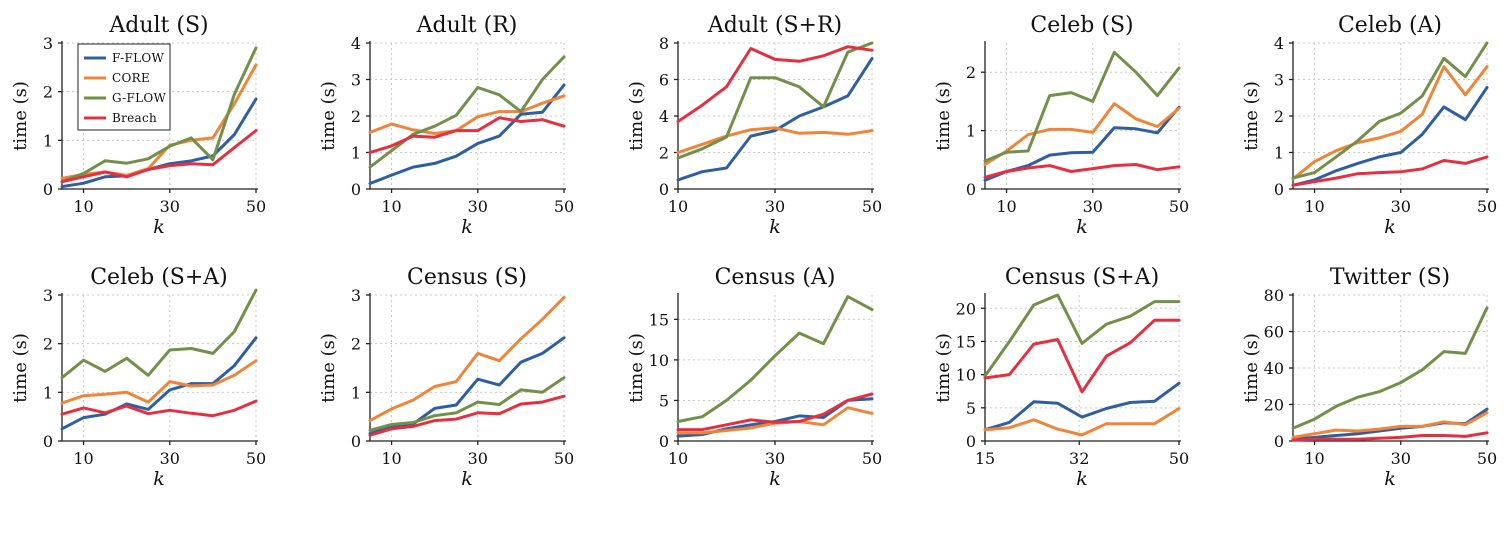  I want to click on chart-1: 10 30 50 0 1 2 3 Adult (S) k time (s), so click(138, 125).